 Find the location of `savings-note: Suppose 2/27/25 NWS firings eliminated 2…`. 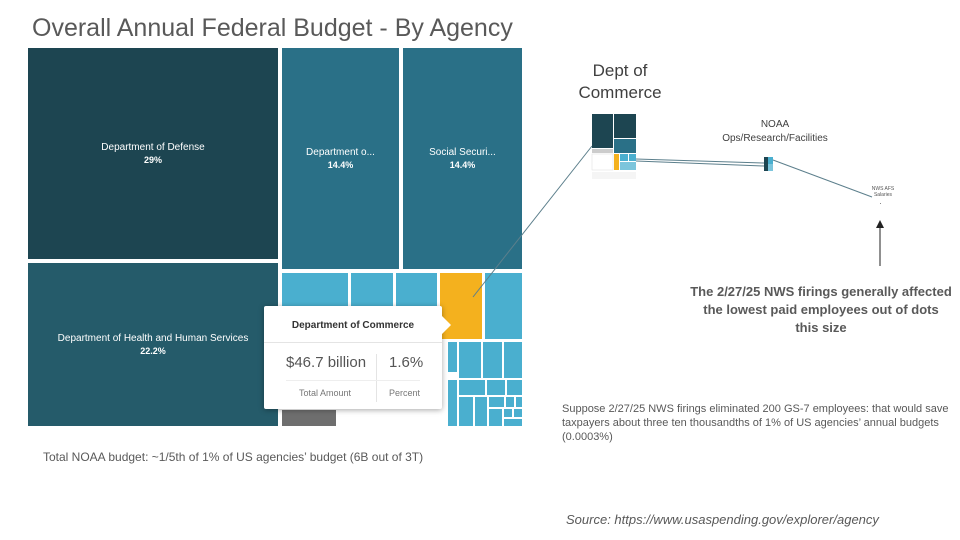

savings-note: Suppose 2/27/25 NWS firings eliminated 2… is located at coordinates (755, 423).